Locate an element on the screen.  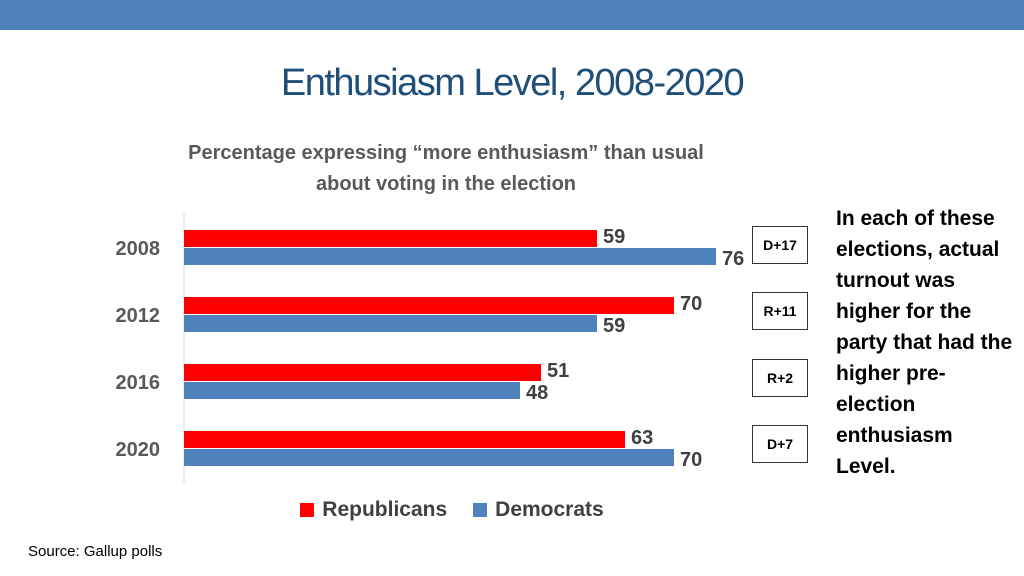
chart-subtitle-line-2: about voting in the election is located at coordinates (446, 184).